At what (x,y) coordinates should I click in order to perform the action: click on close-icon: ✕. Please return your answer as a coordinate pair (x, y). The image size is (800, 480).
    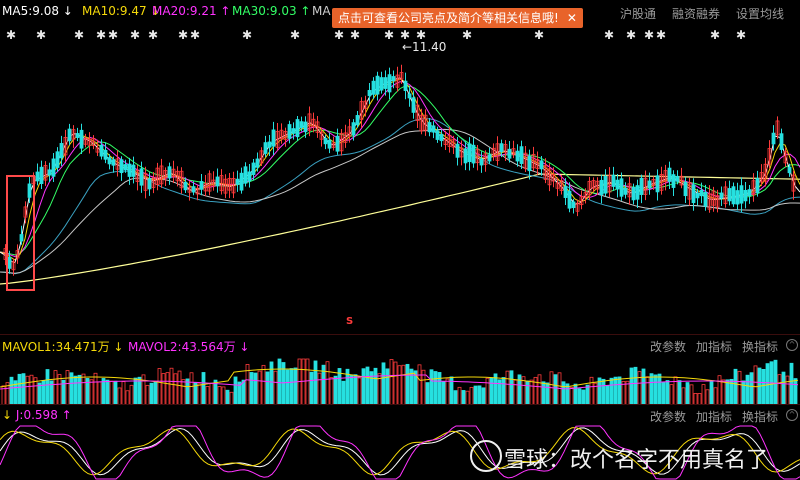
    Looking at the image, I should click on (571, 18).